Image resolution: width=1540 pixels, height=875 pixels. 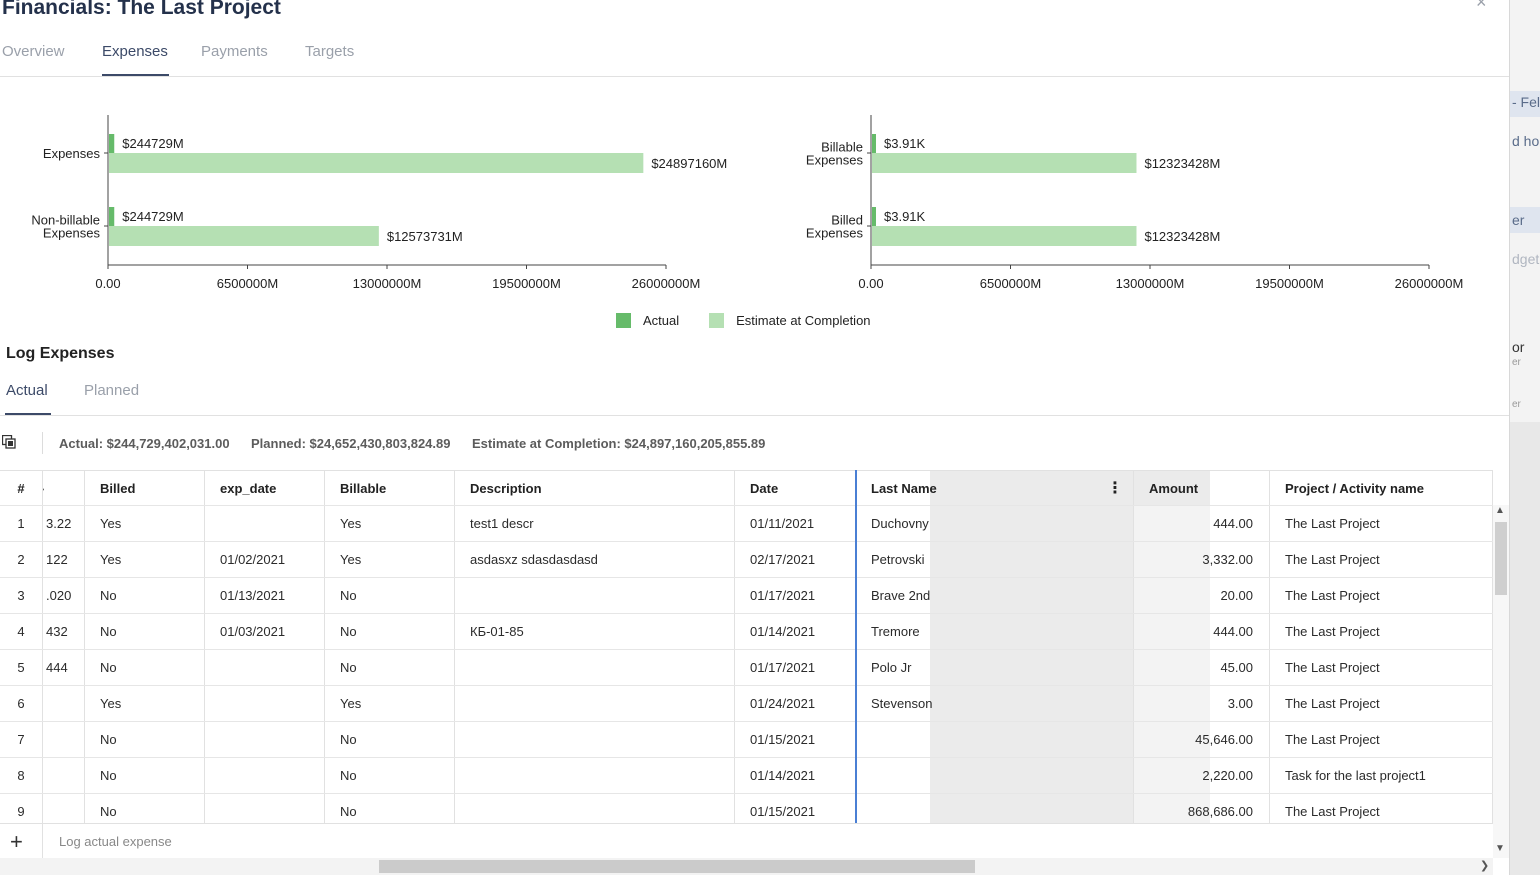 I want to click on cell-amount: 3,332.00, so click(x=1202, y=559).